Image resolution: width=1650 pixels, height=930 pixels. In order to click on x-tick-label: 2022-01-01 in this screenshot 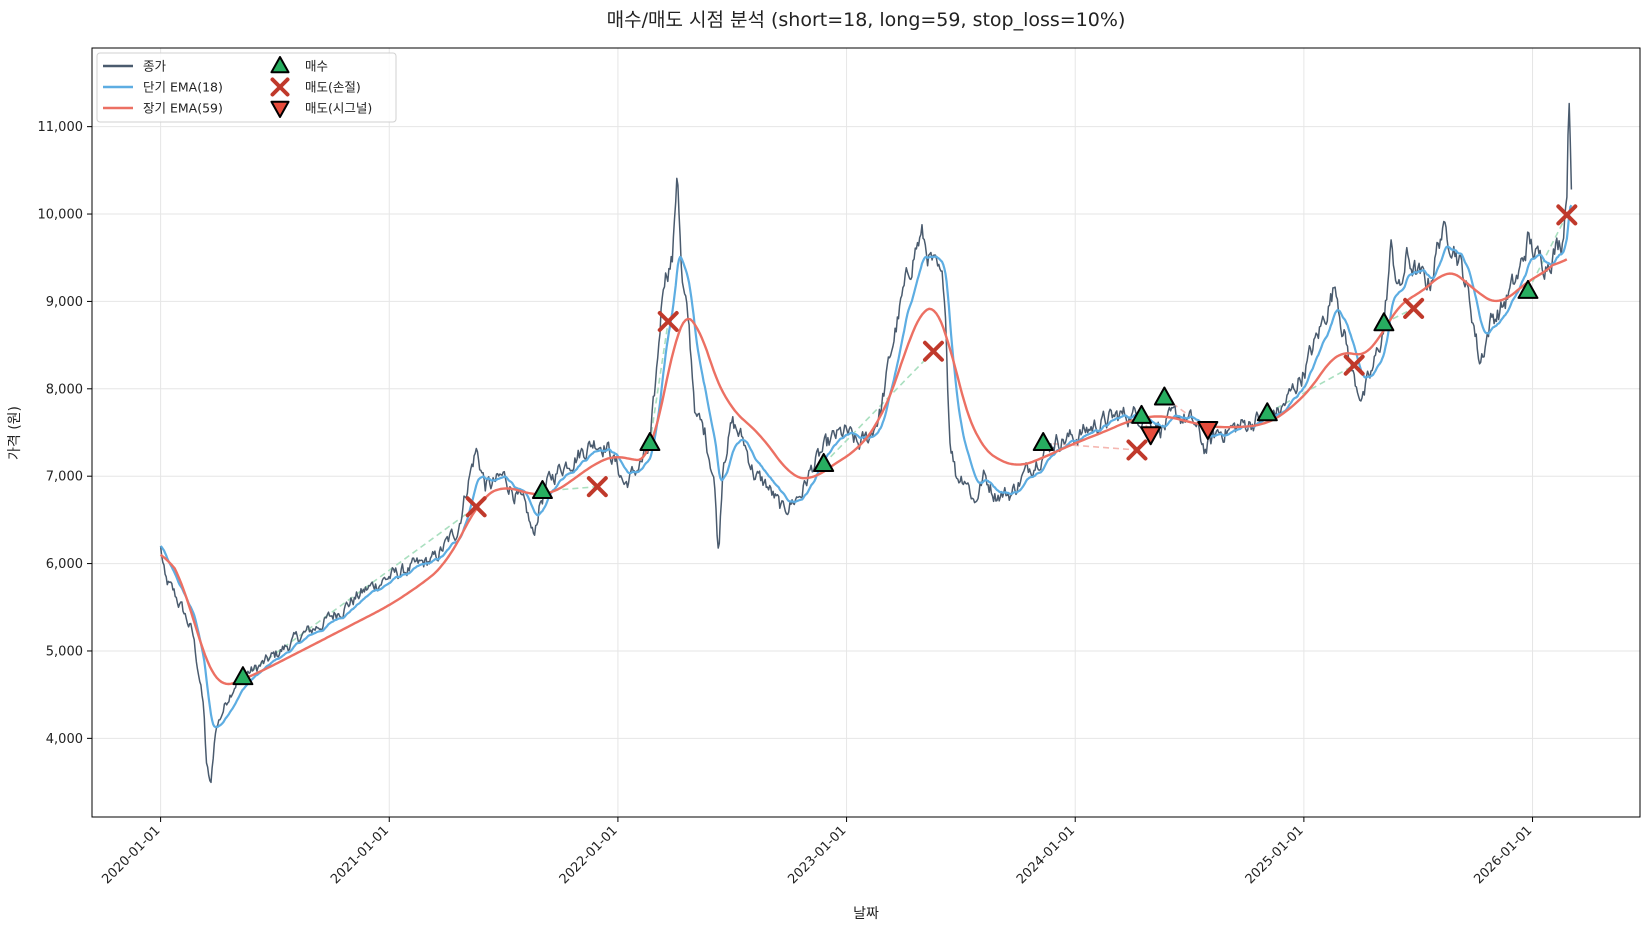, I will do `click(589, 855)`.